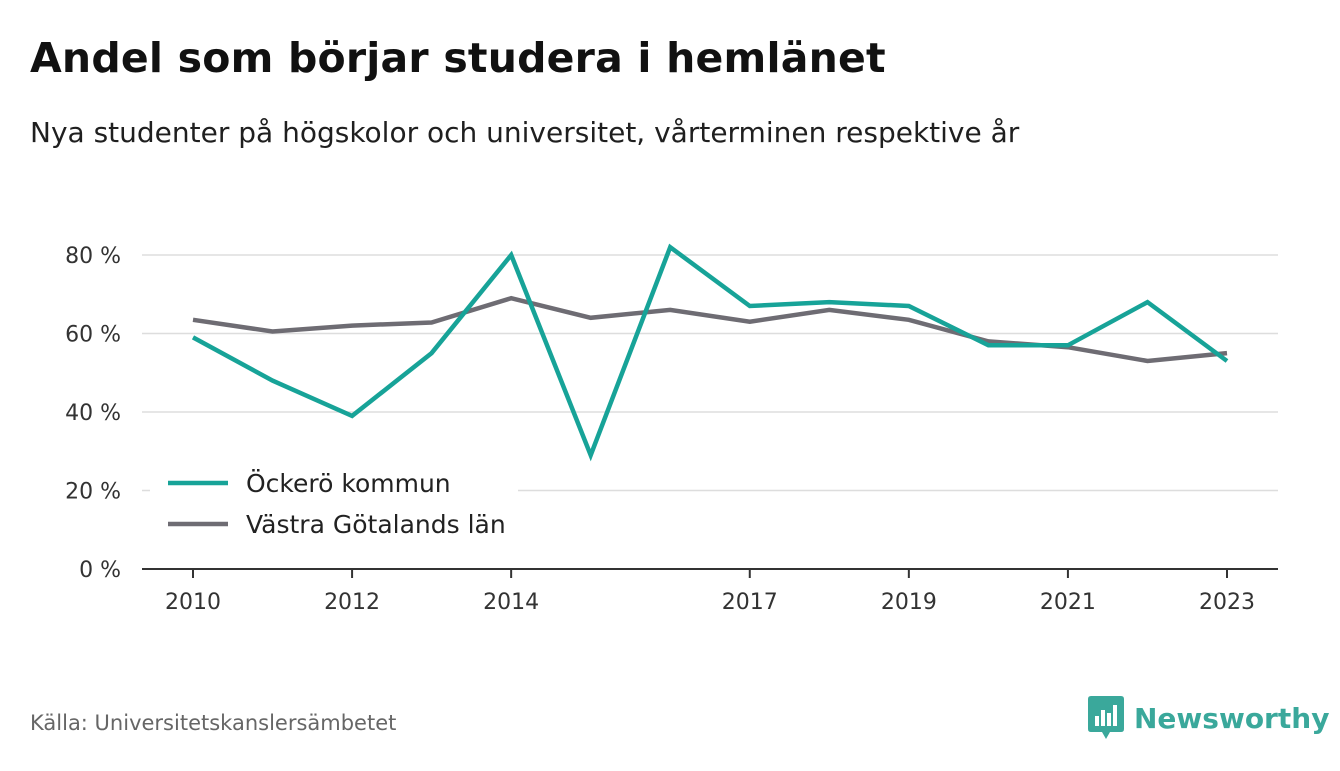 This screenshot has width=1340, height=771. Describe the element at coordinates (93, 492) in the screenshot. I see `y-tick-label: 20 %` at that location.